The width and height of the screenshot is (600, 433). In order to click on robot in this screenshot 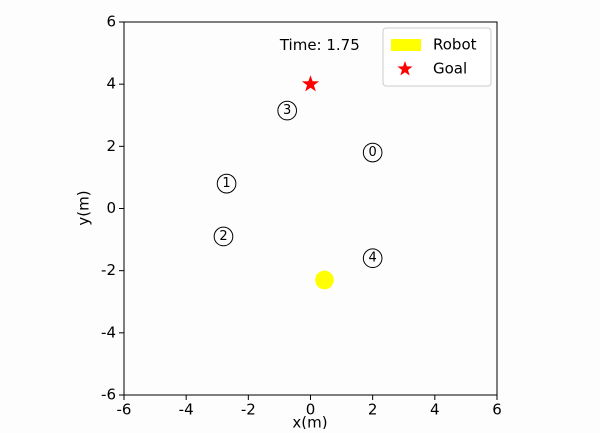, I will do `click(324, 280)`.